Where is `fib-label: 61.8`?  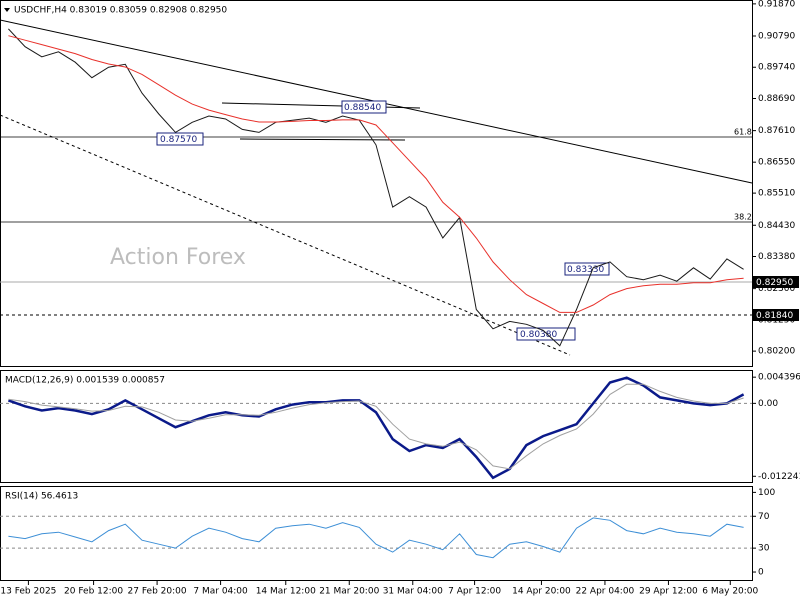
fib-label: 61.8 is located at coordinates (743, 132).